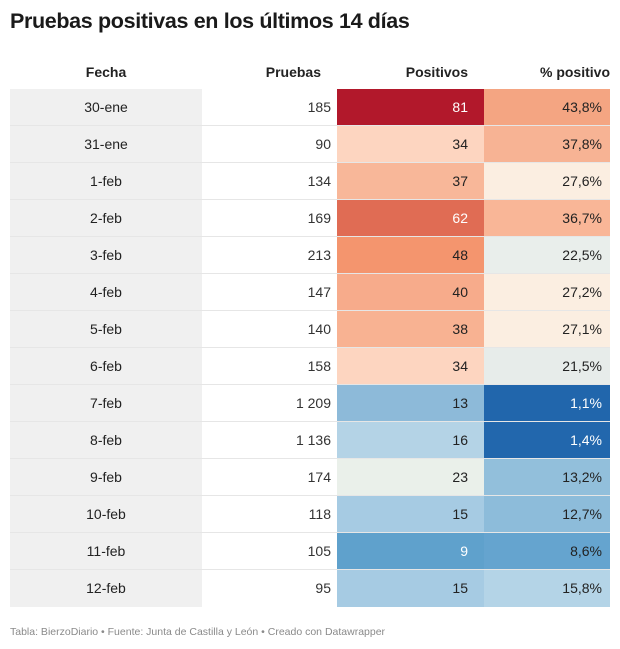 Image resolution: width=620 pixels, height=649 pixels. Describe the element at coordinates (547, 403) in the screenshot. I see `cell-porcentaje: 1,1%` at that location.